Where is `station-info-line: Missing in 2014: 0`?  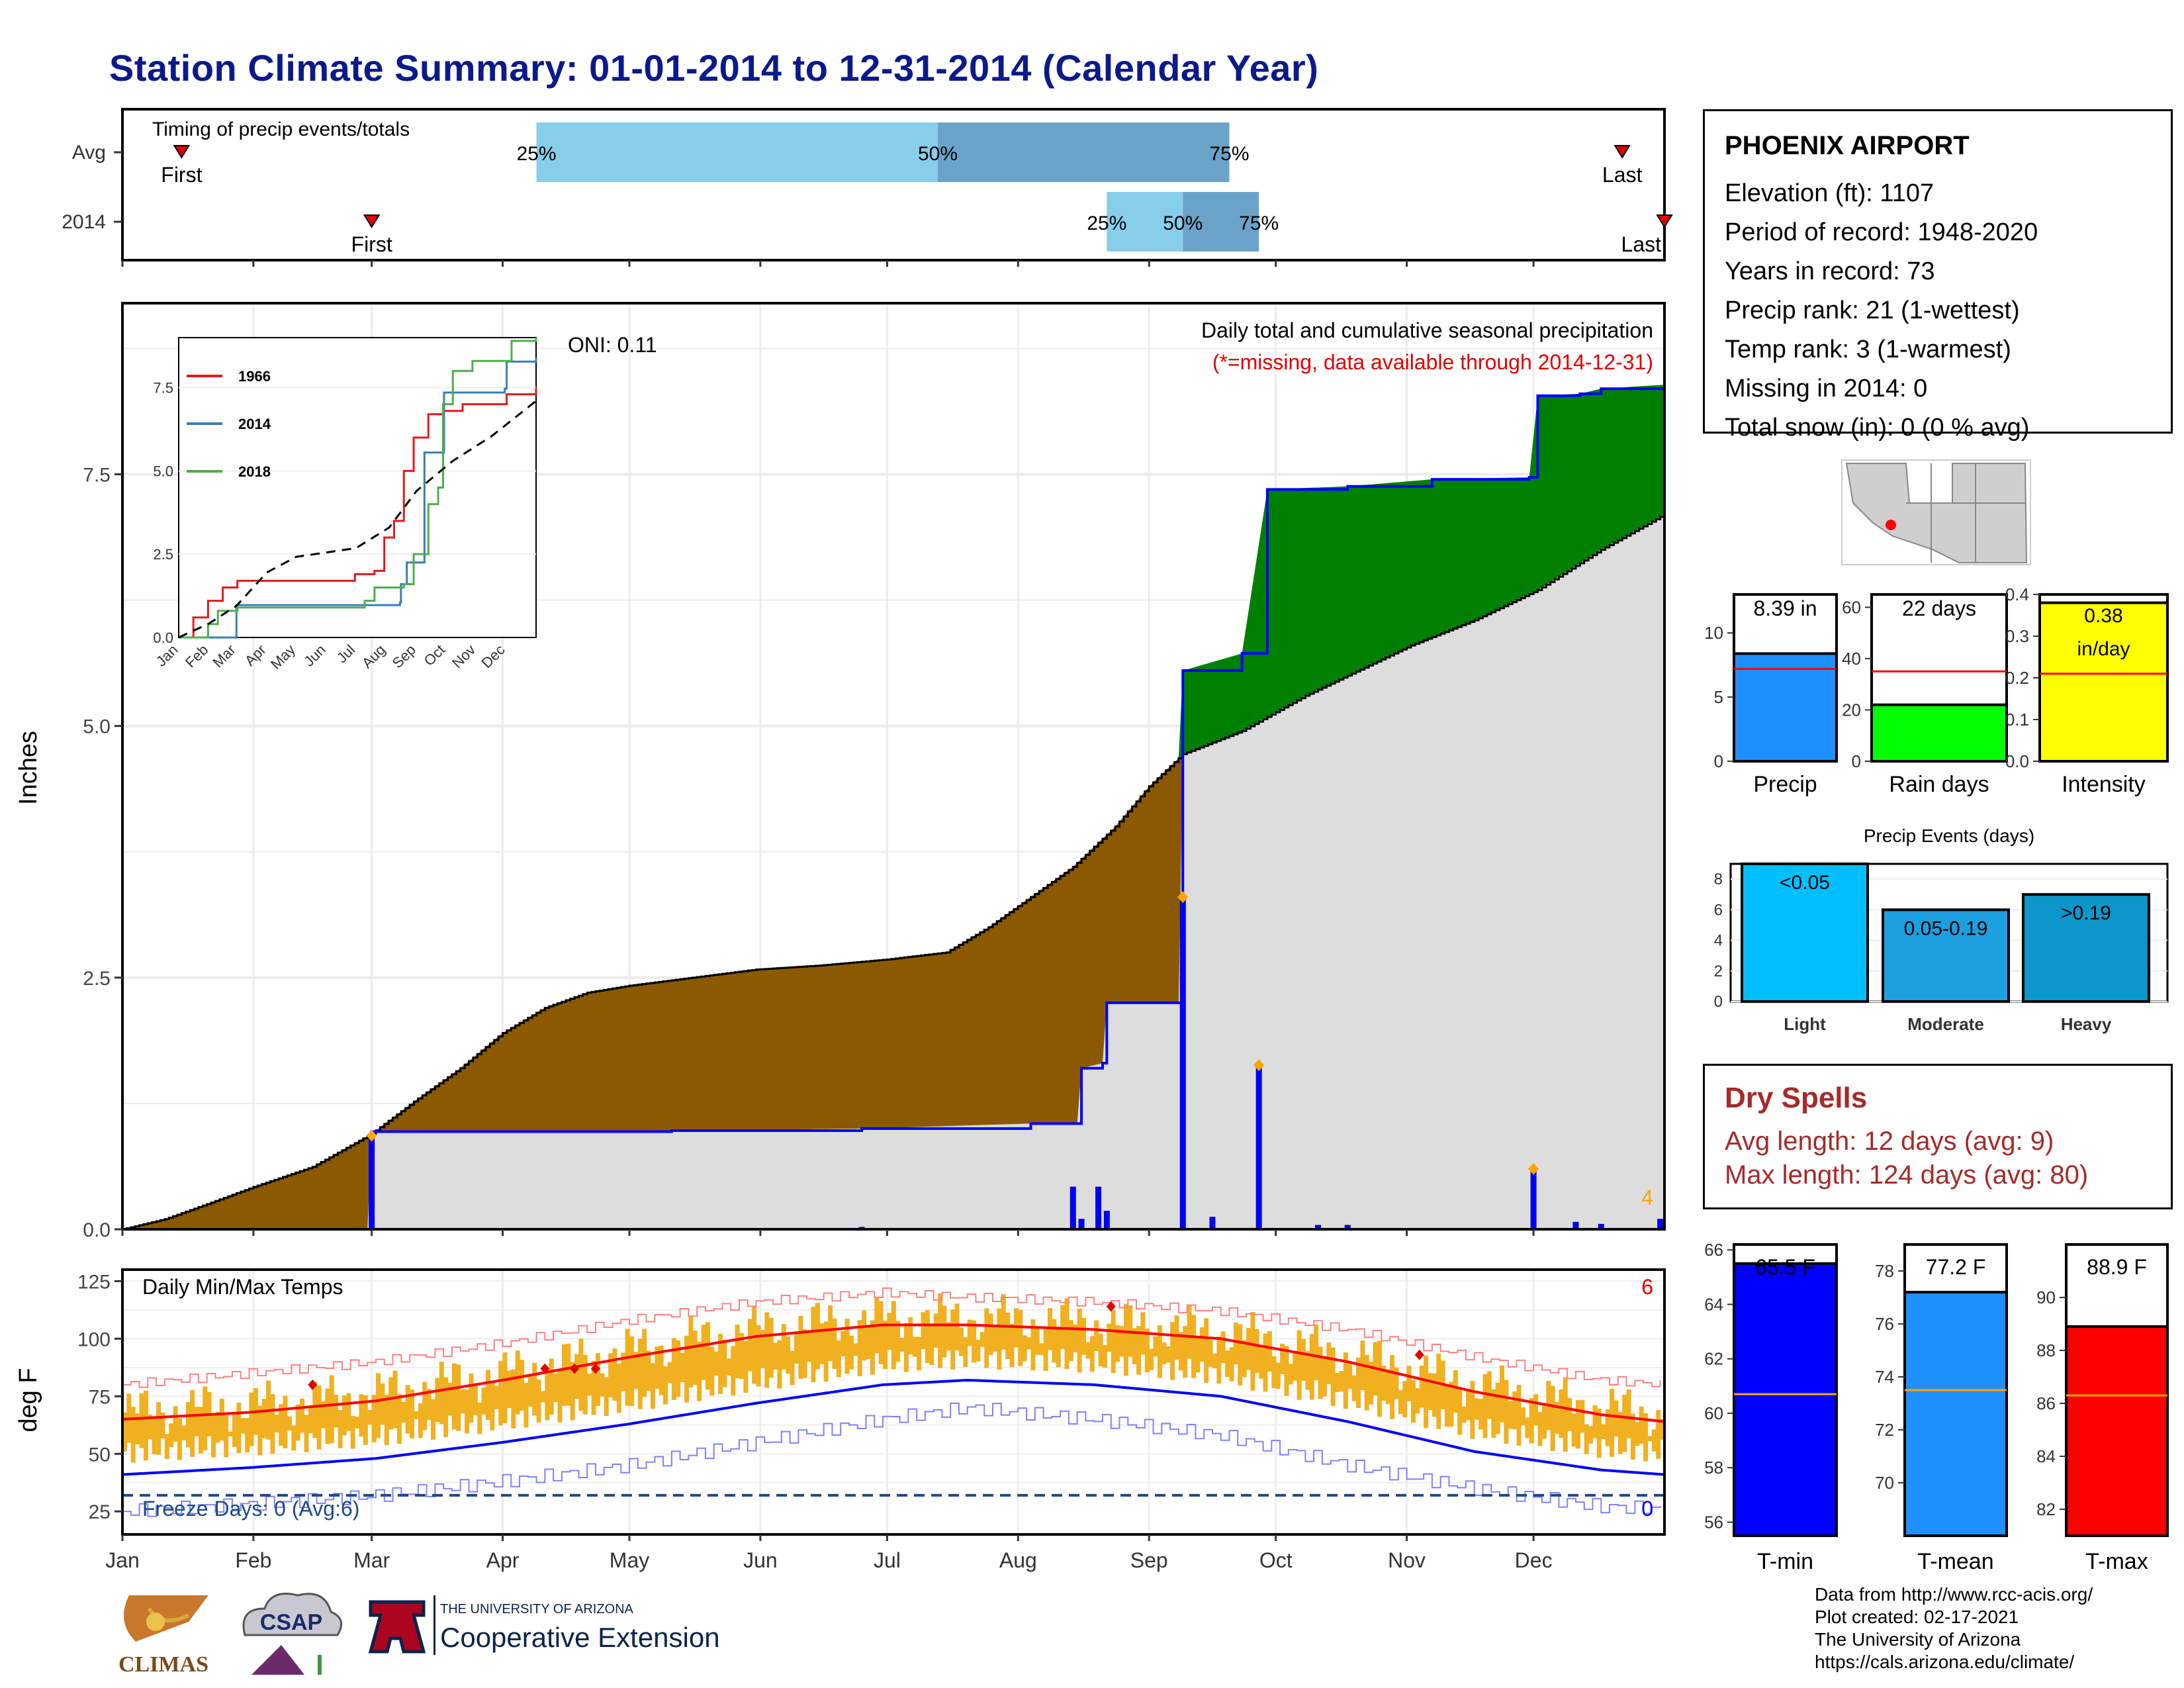 station-info-line: Missing in 2014: 0 is located at coordinates (1826, 388).